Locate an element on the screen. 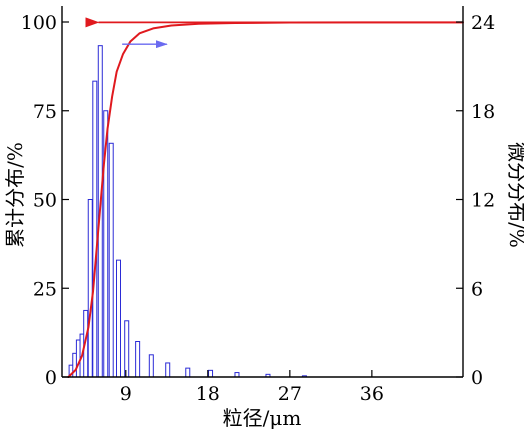 The width and height of the screenshot is (524, 433). x-tick-label-18: 18 is located at coordinates (208, 394).